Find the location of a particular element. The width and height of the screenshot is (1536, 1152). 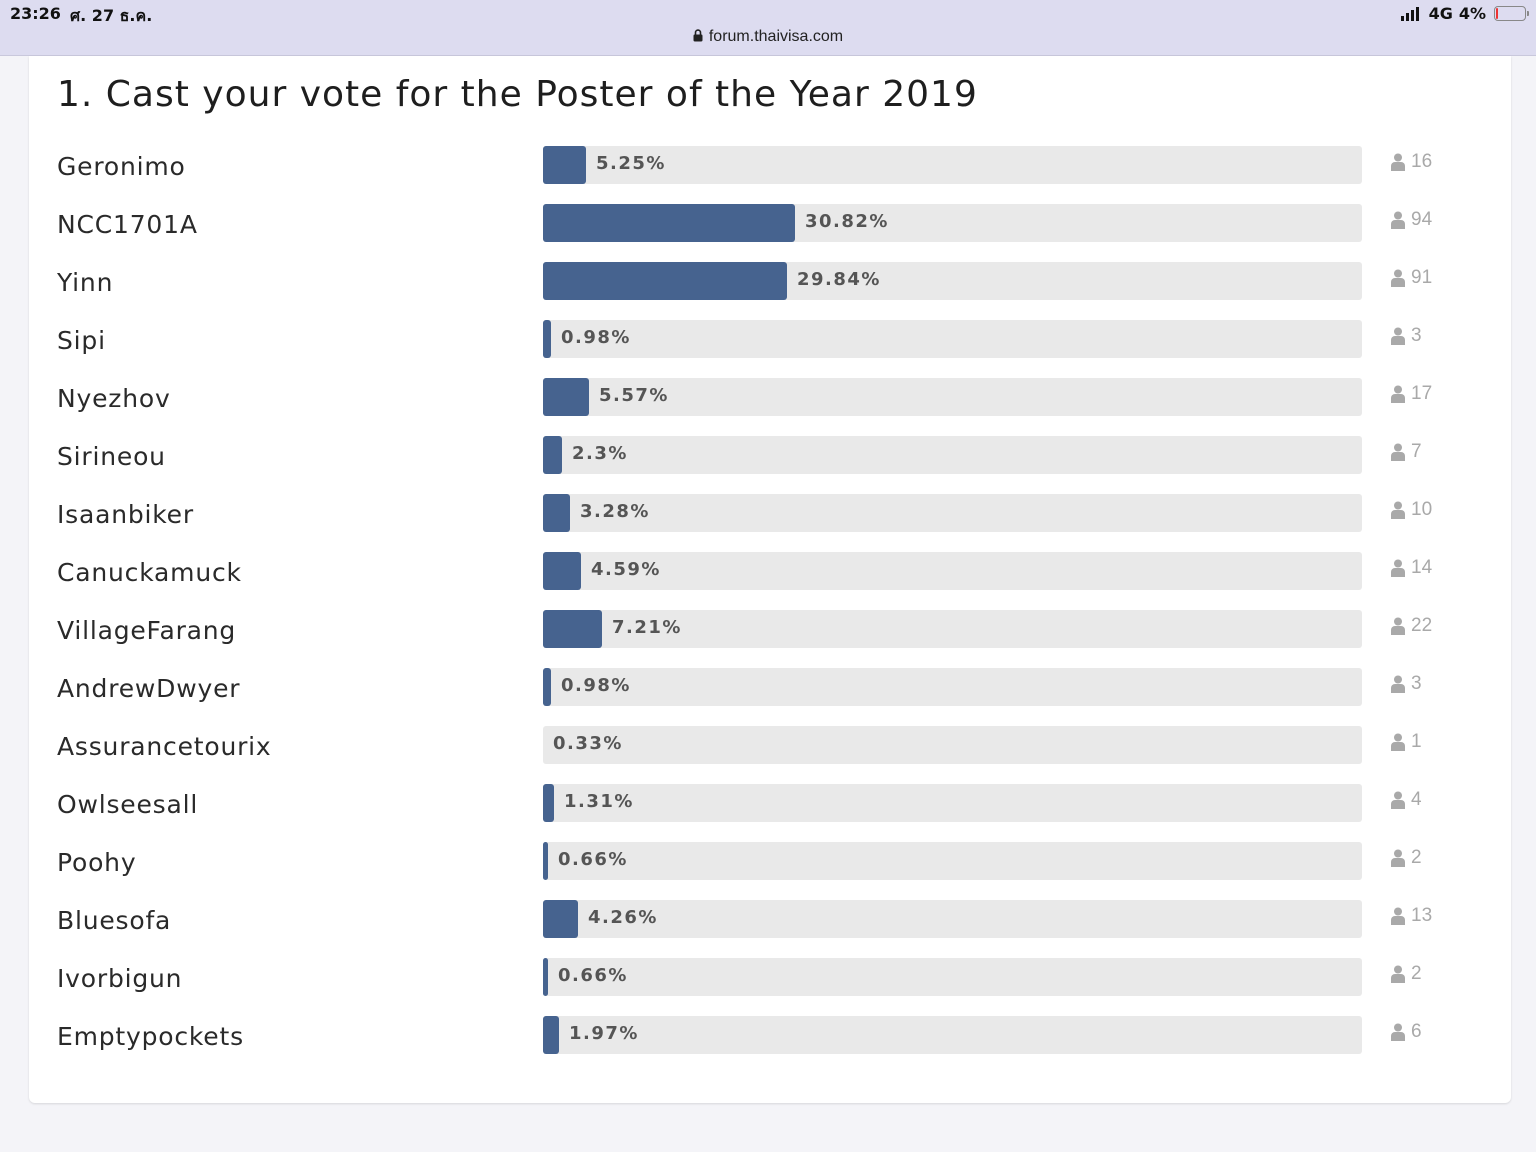

signal-icon is located at coordinates (1409, 13).